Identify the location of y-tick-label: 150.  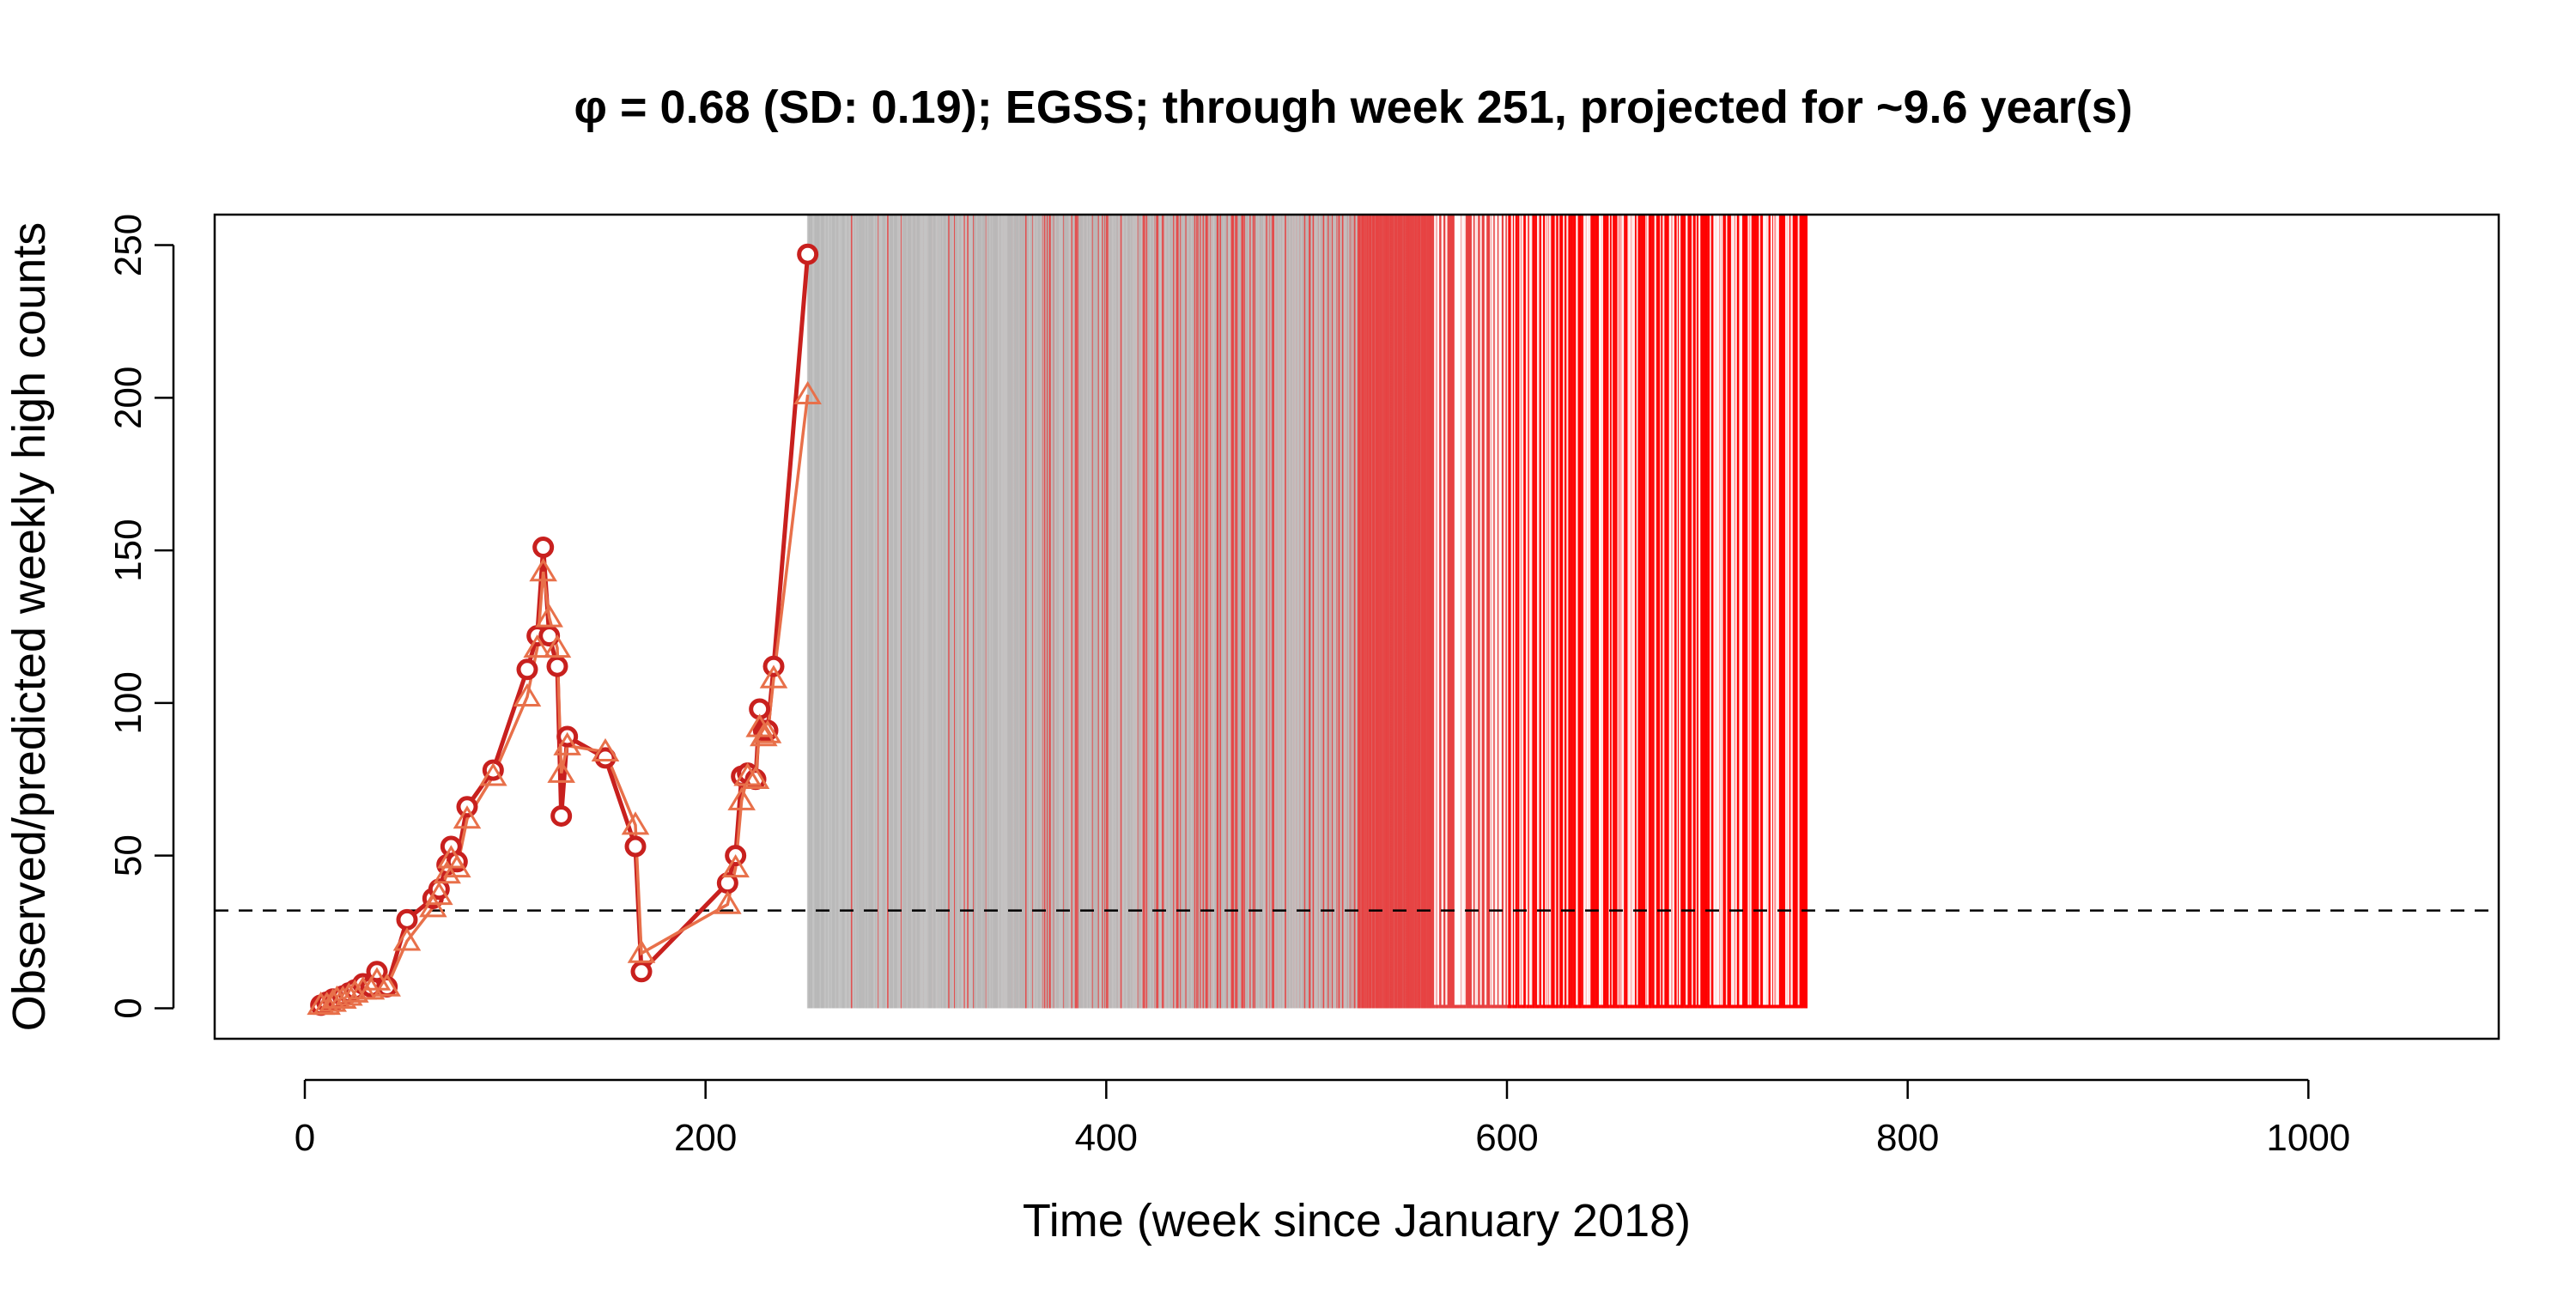
(128, 550).